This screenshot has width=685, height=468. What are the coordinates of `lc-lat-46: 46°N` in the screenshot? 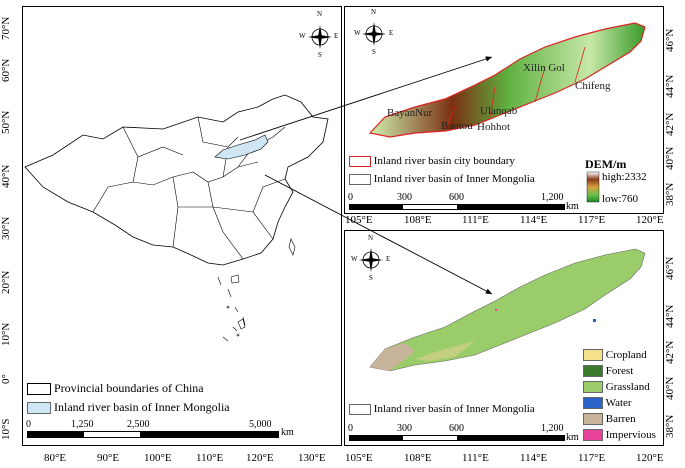 It's located at (670, 268).